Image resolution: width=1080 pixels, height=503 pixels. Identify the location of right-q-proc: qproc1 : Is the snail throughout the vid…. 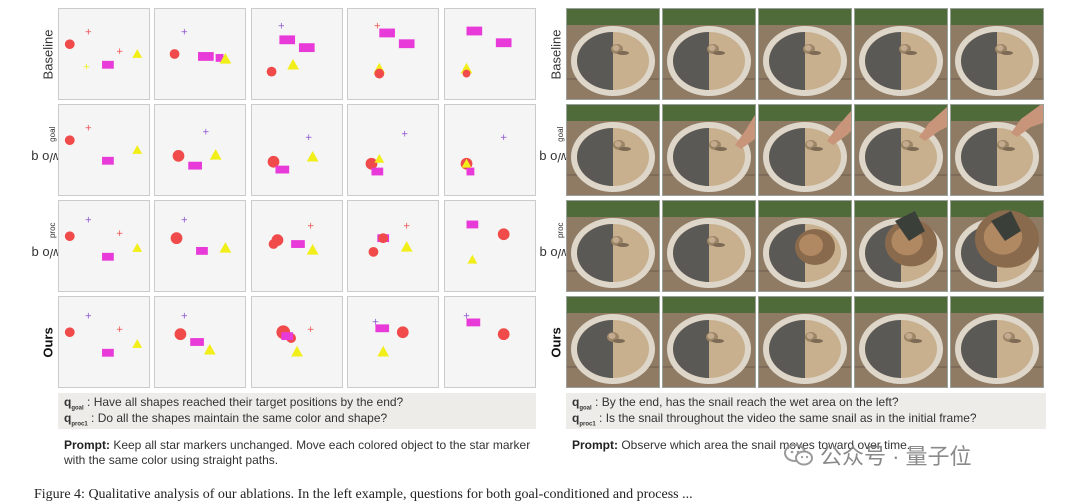
(774, 419).